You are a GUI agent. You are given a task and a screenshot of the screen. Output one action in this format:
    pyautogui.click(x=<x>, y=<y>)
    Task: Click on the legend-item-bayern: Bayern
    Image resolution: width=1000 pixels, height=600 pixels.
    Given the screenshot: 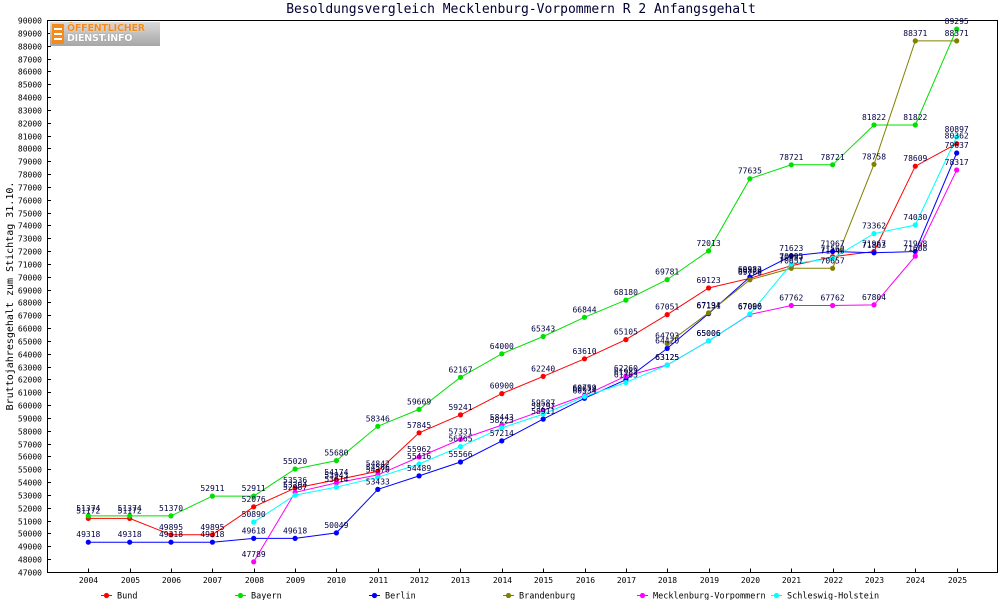 What is the action you would take?
    pyautogui.click(x=258, y=596)
    